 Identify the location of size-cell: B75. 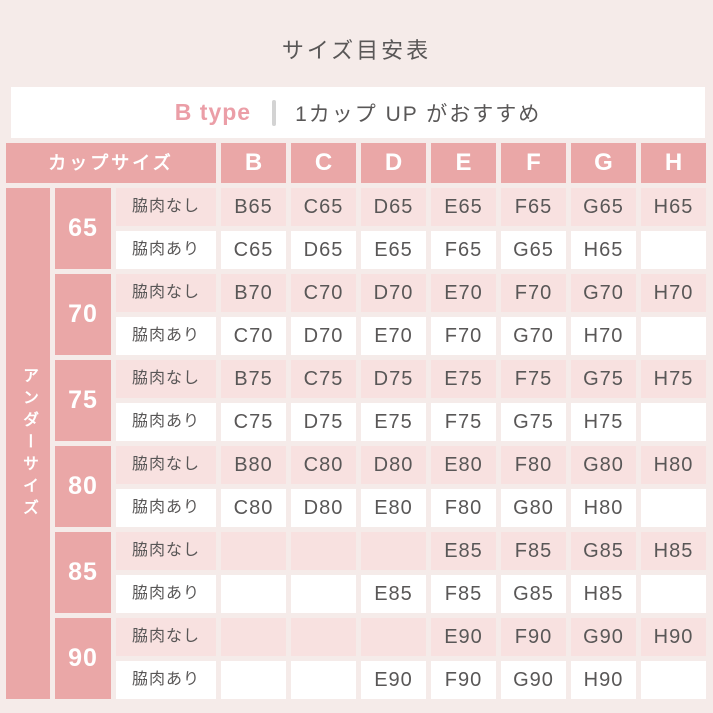
(253, 379).